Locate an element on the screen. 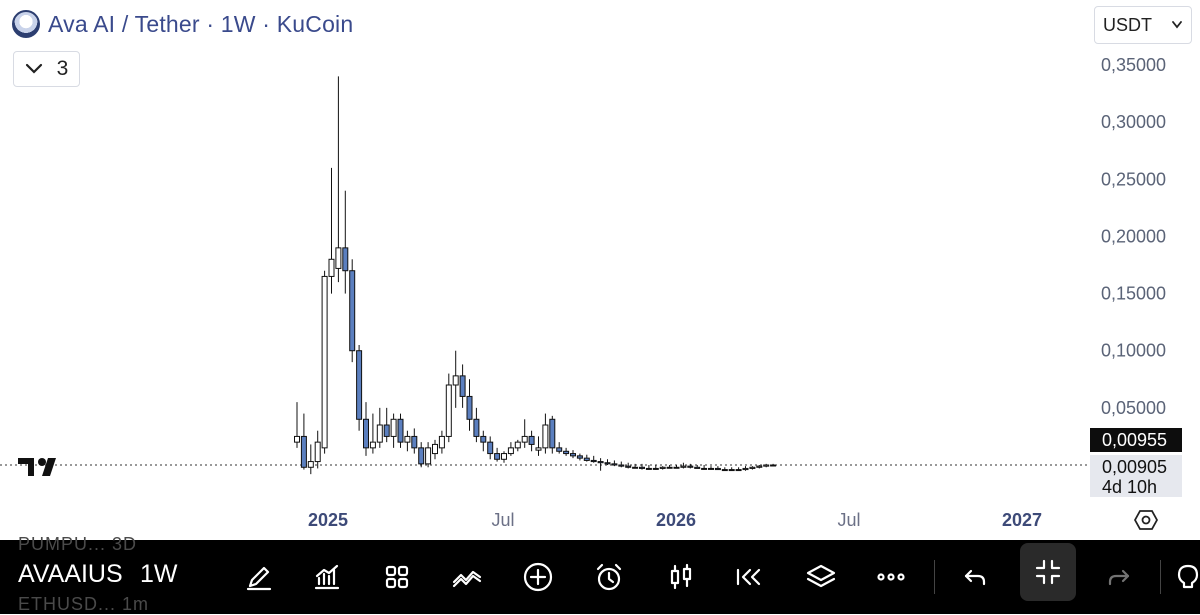  collapse-button is located at coordinates (1048, 572).